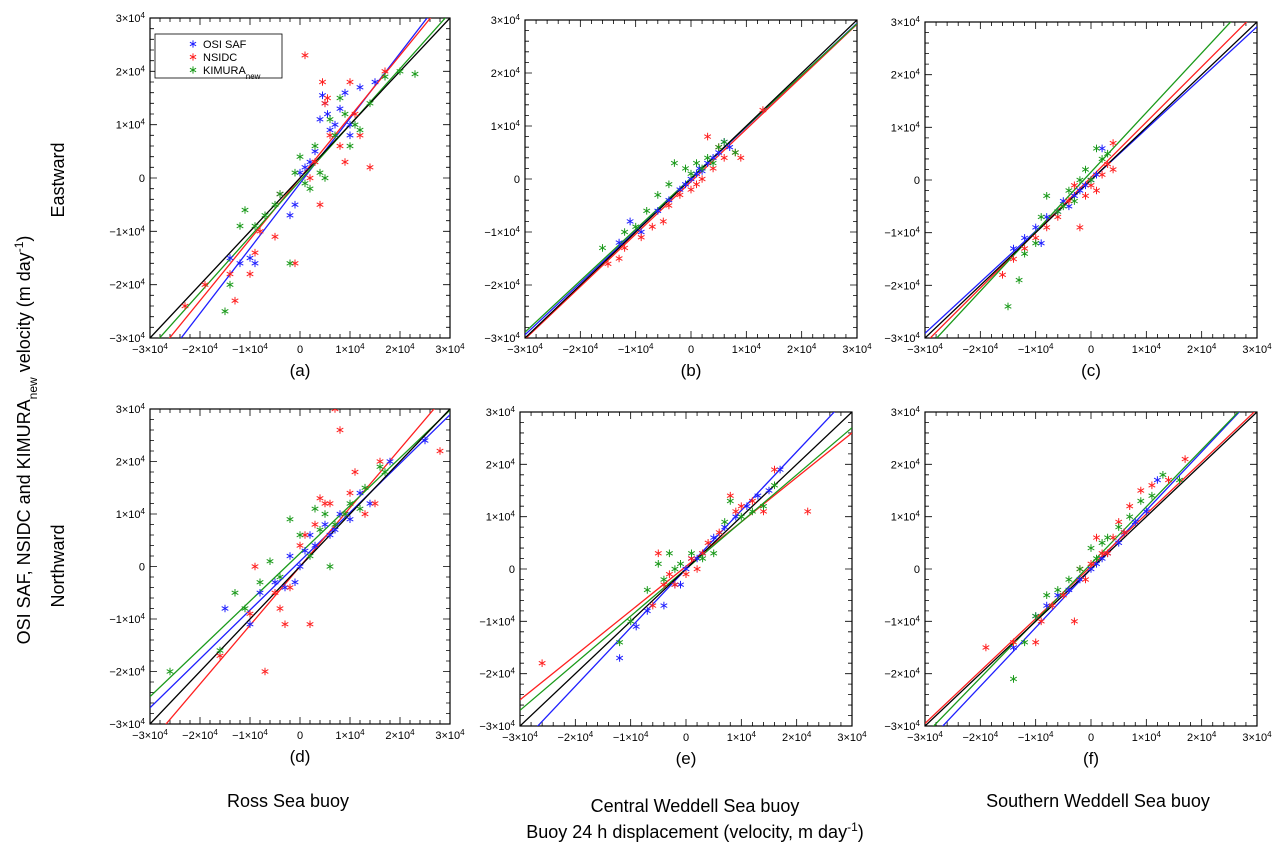 Image resolution: width=1280 pixels, height=849 pixels. I want to click on y-tick-label: 2×10⁴, so click(906, 74).